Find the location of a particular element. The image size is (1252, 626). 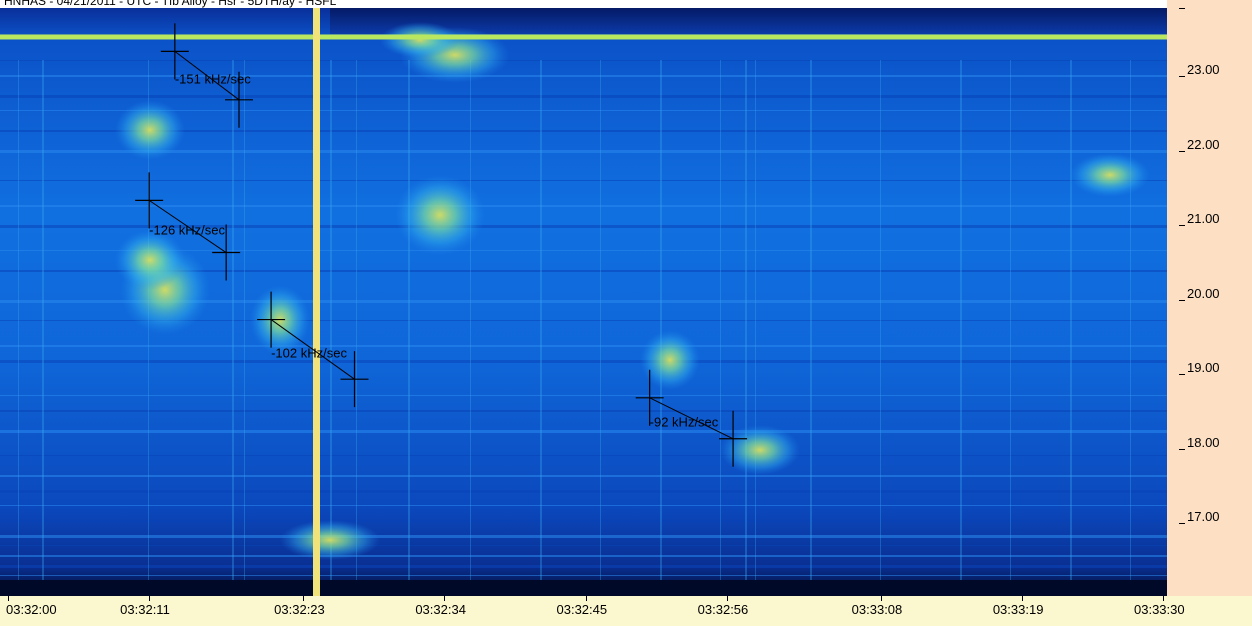

slope-label: -126 kHz/sec is located at coordinates (187, 229).